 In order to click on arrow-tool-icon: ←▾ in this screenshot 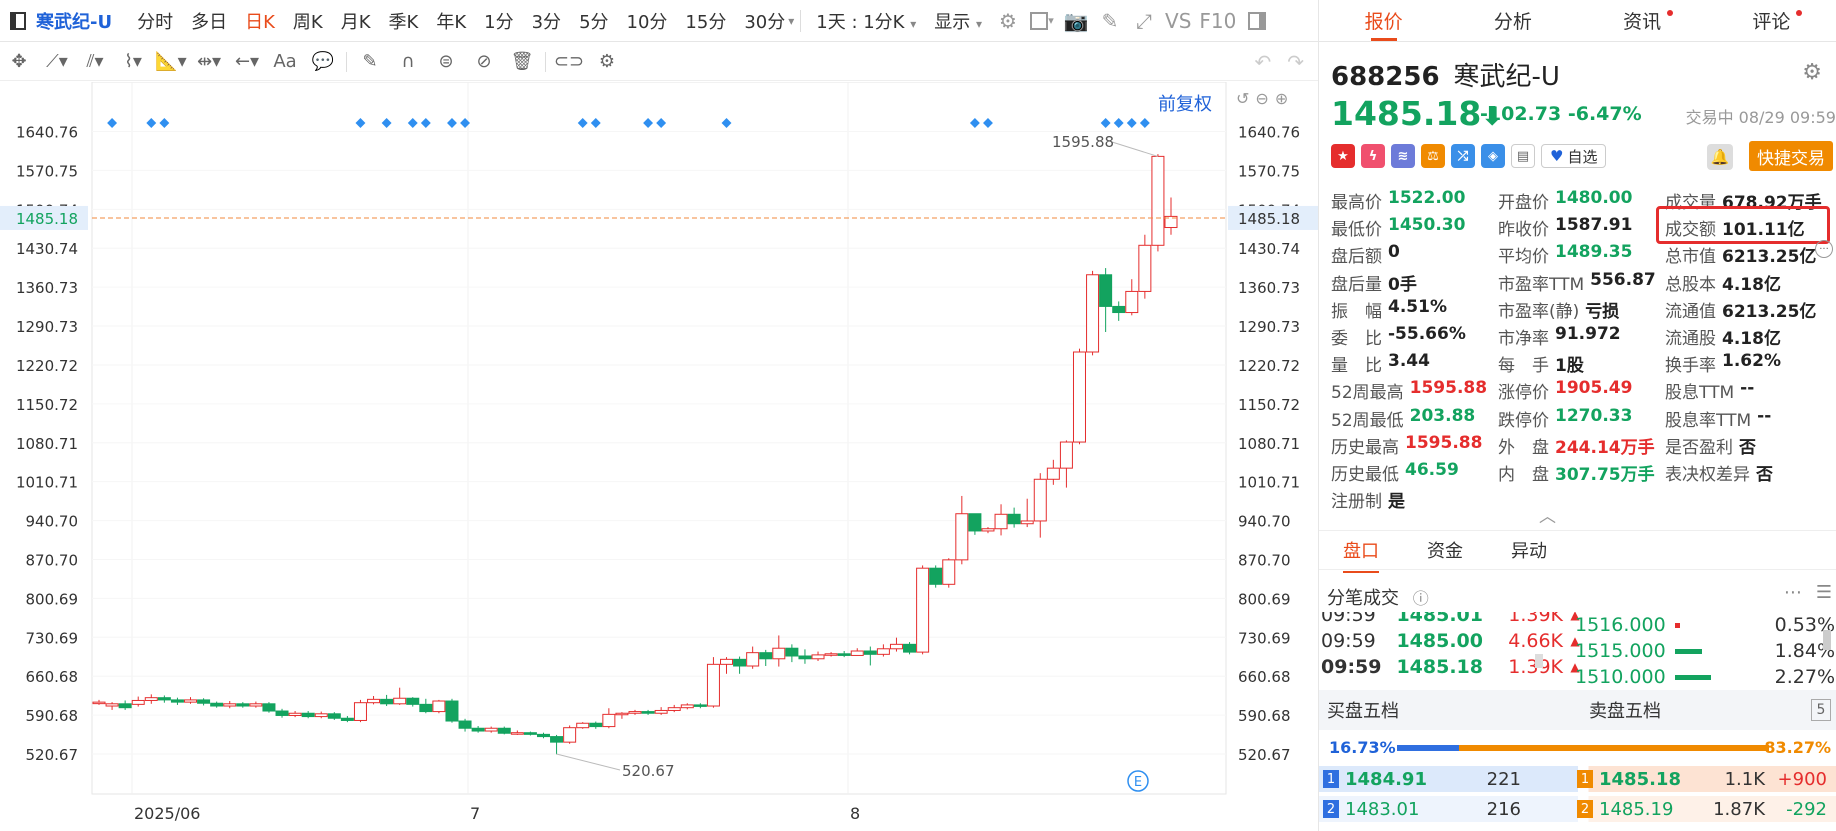, I will do `click(247, 61)`.